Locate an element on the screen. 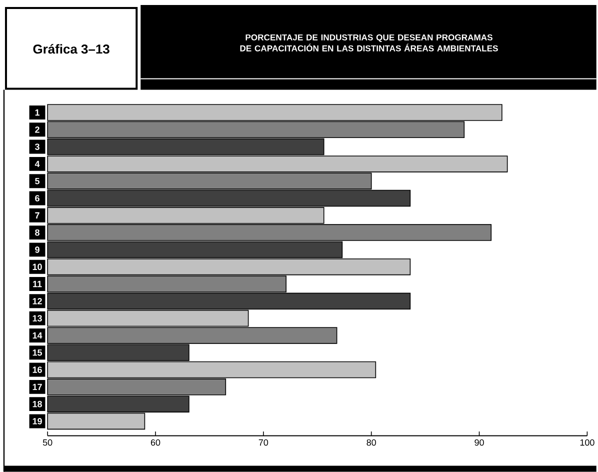  y-tick-label: 7 is located at coordinates (37, 215).